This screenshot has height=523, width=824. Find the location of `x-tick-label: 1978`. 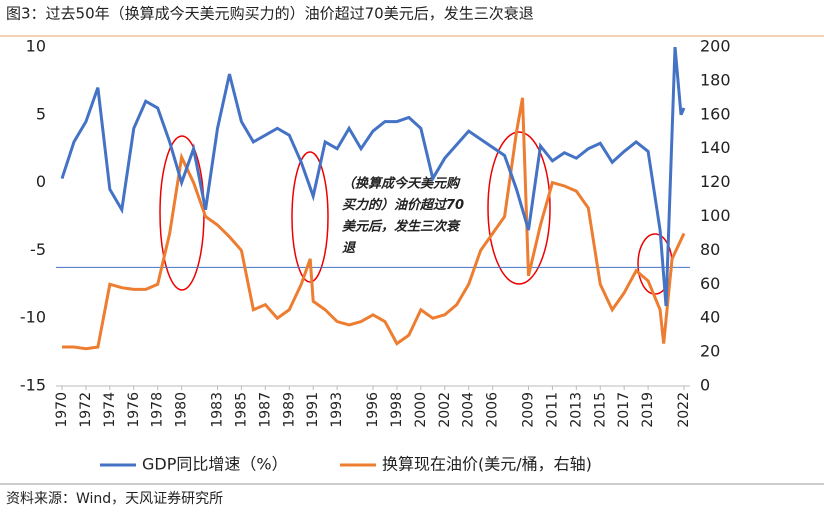

x-tick-label: 1978 is located at coordinates (158, 410).